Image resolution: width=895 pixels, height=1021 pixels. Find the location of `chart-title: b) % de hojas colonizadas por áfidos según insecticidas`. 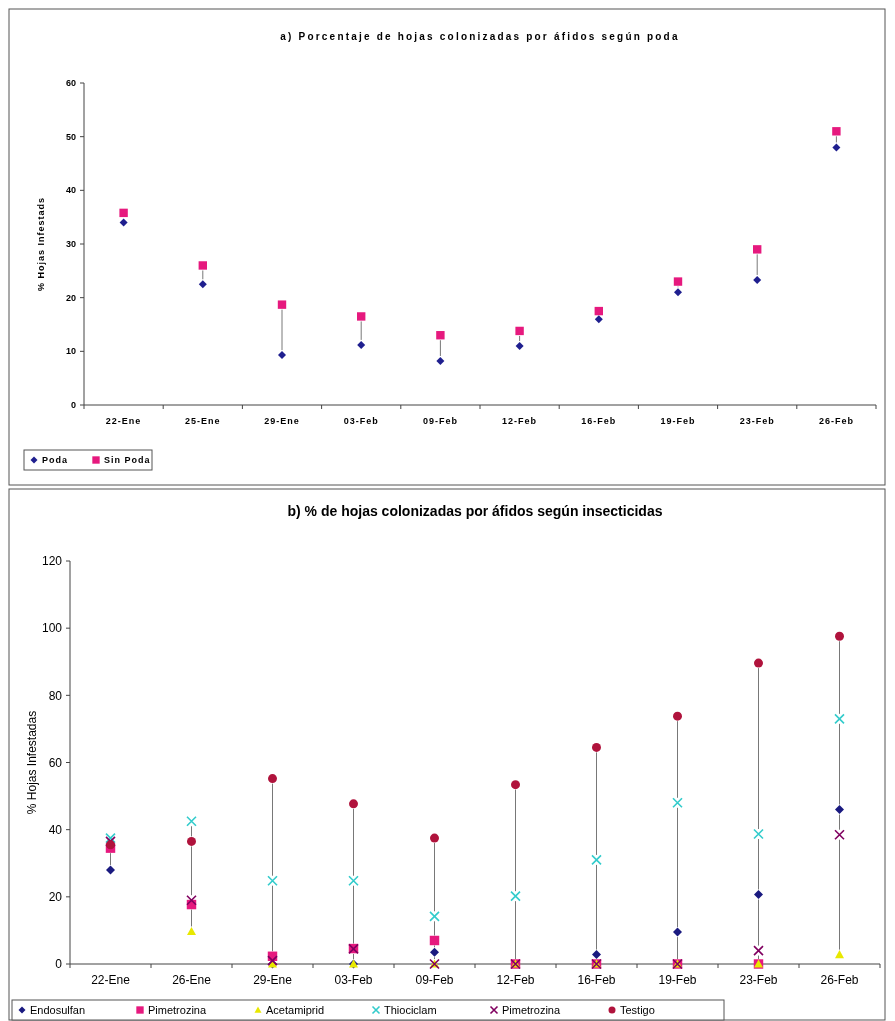

chart-title: b) % de hojas colonizadas por áfidos según insecticidas is located at coordinates (475, 511).